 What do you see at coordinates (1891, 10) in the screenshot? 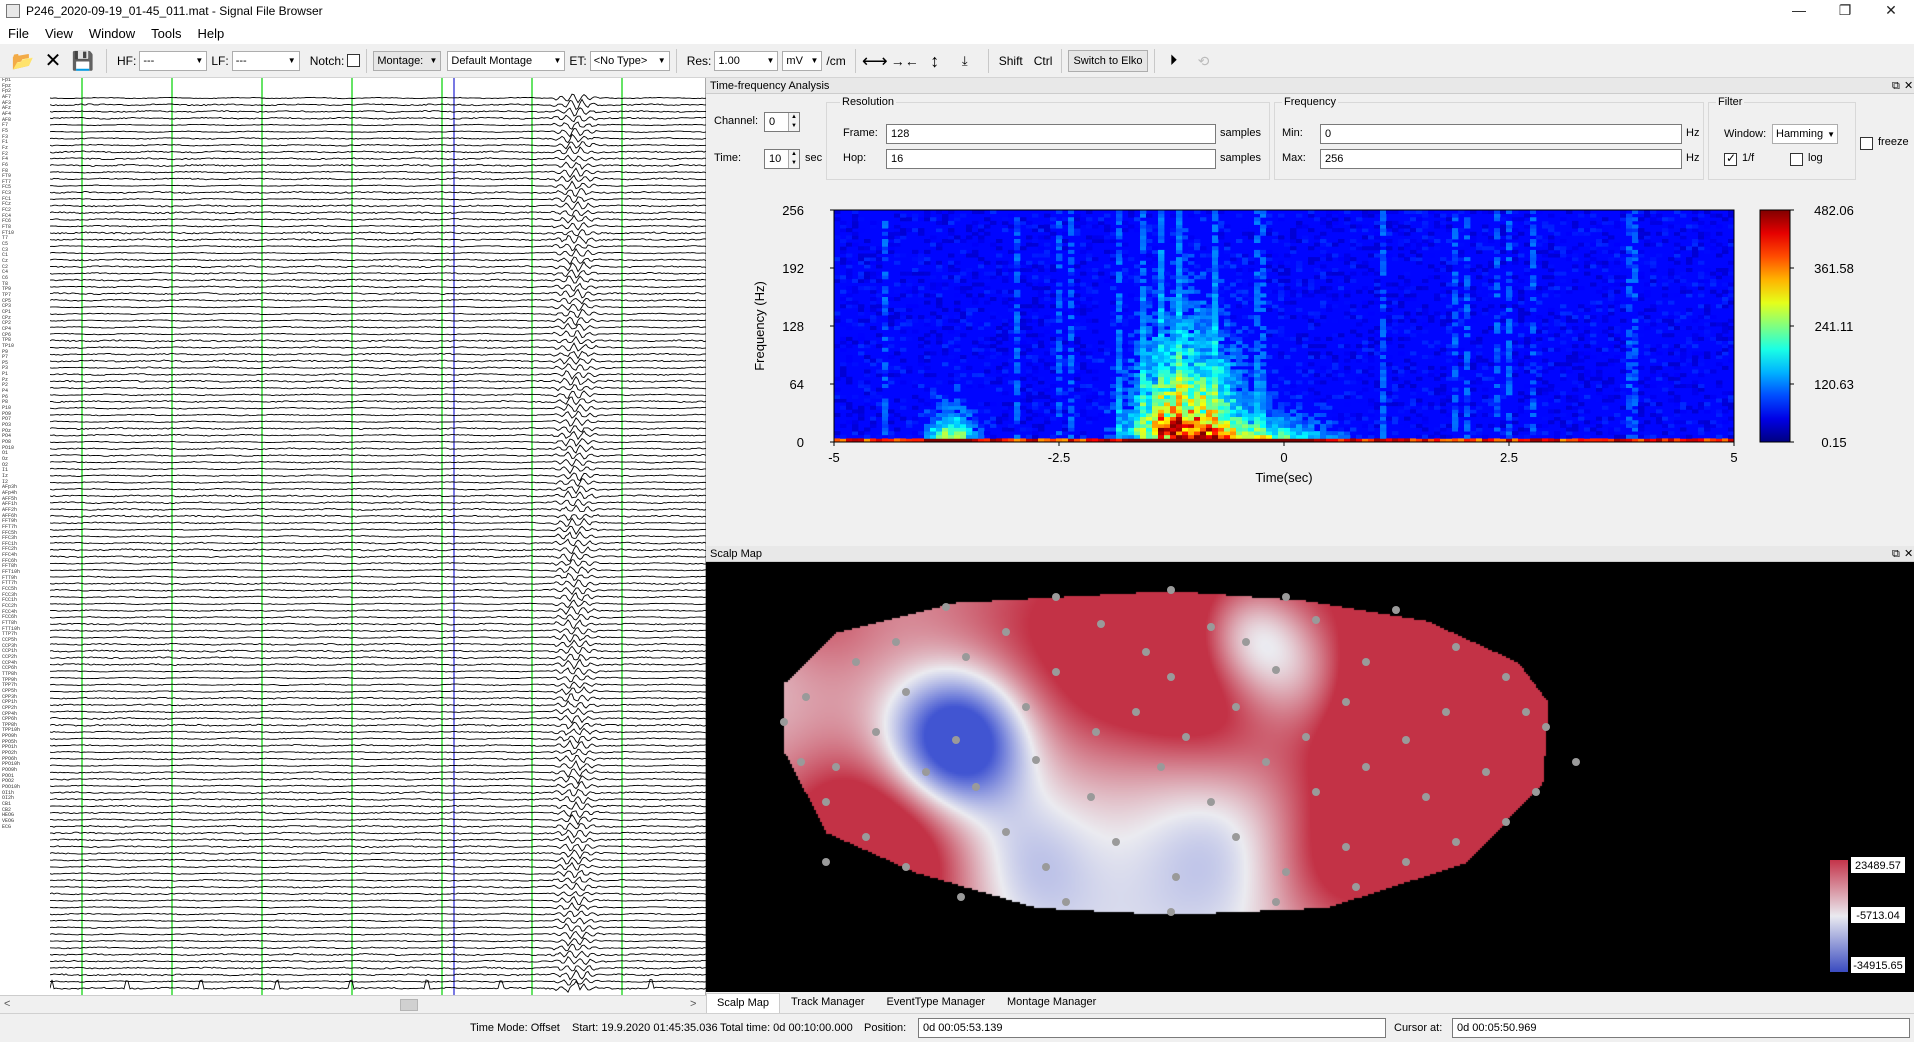
I see `close-window-button: ✕` at bounding box center [1891, 10].